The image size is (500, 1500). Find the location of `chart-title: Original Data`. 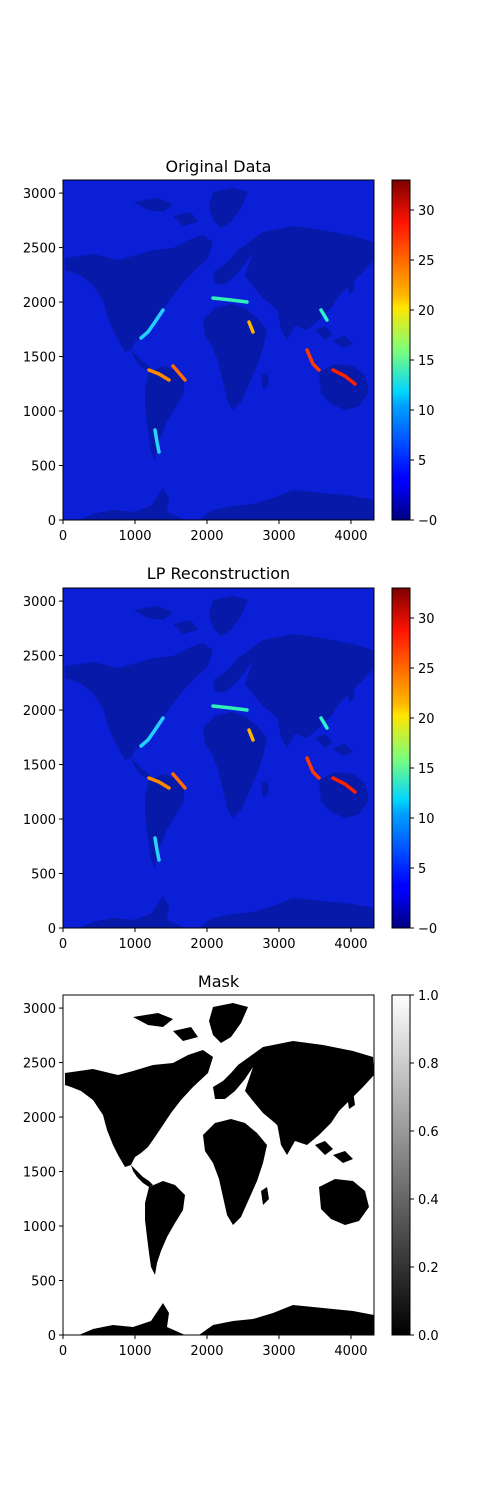

chart-title: Original Data is located at coordinates (219, 166).